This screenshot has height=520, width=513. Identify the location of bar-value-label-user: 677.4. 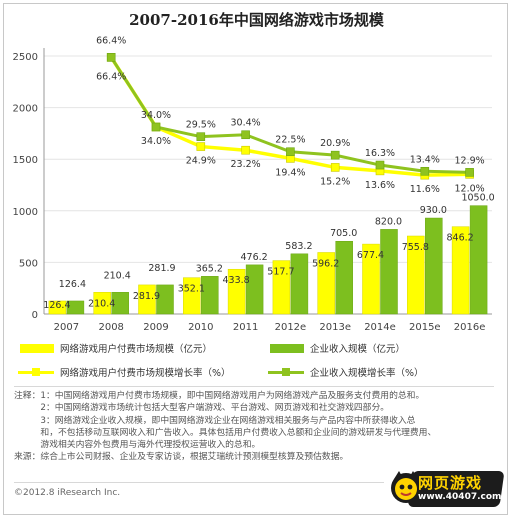
(370, 255).